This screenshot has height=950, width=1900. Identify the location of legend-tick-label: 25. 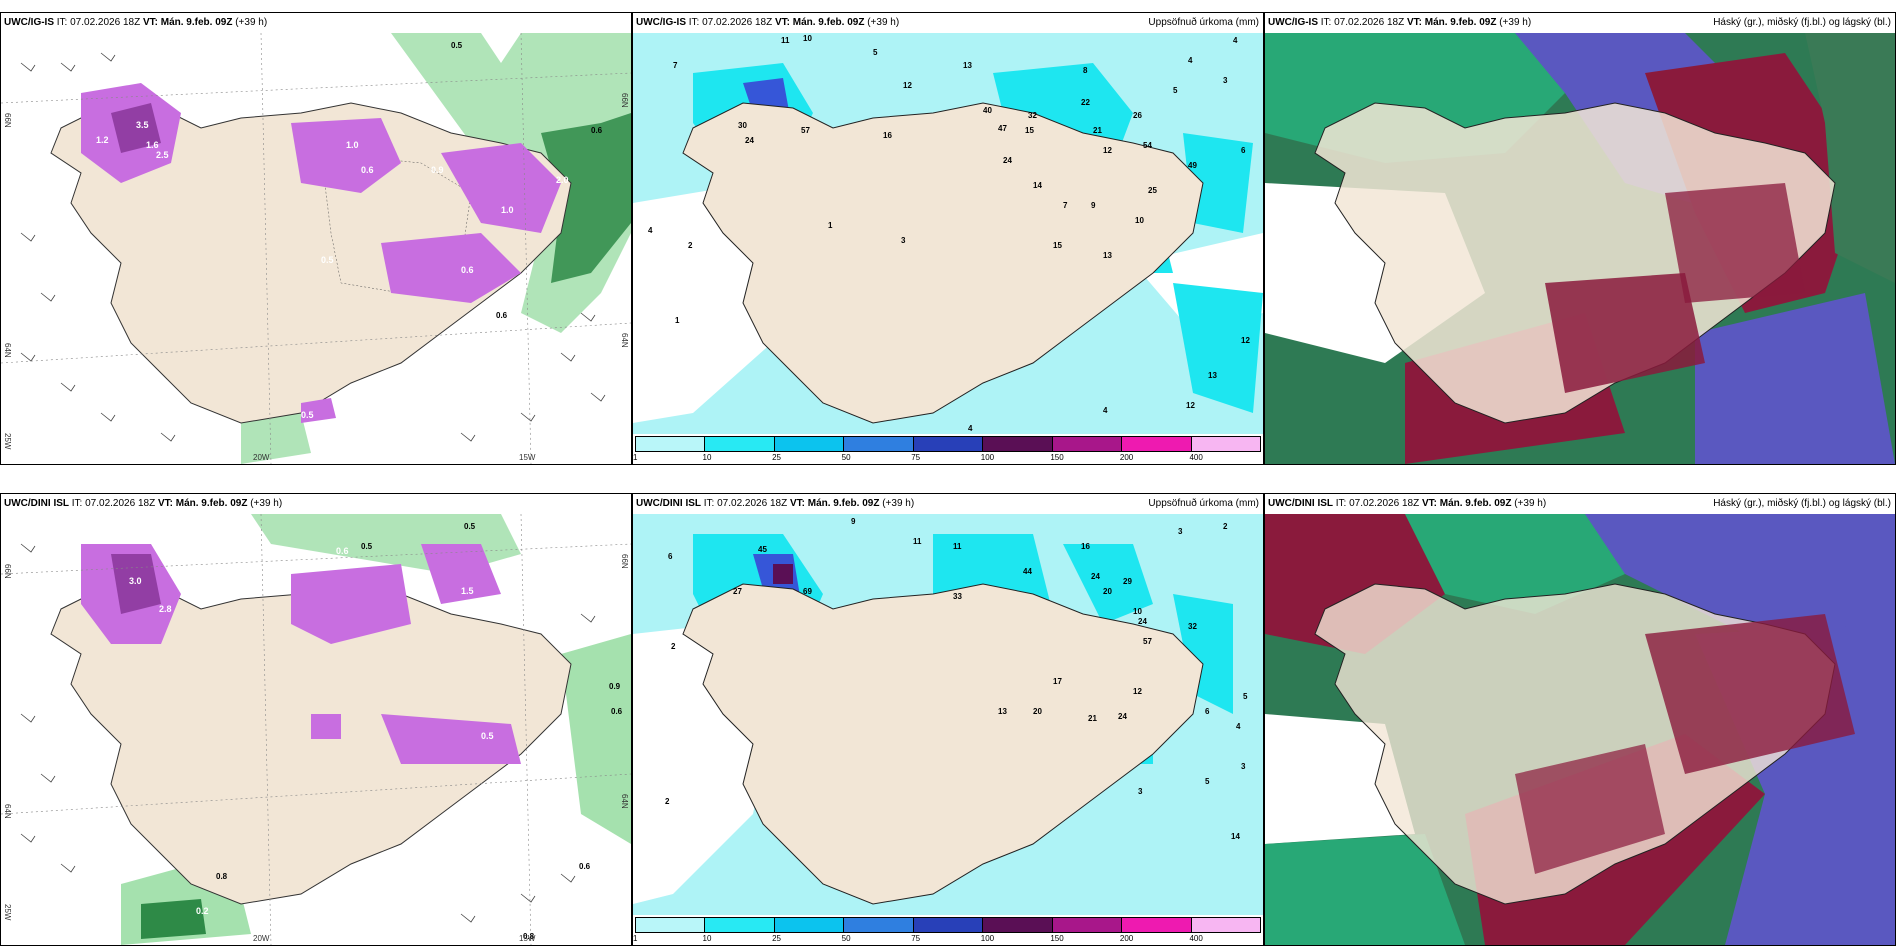
(777, 457).